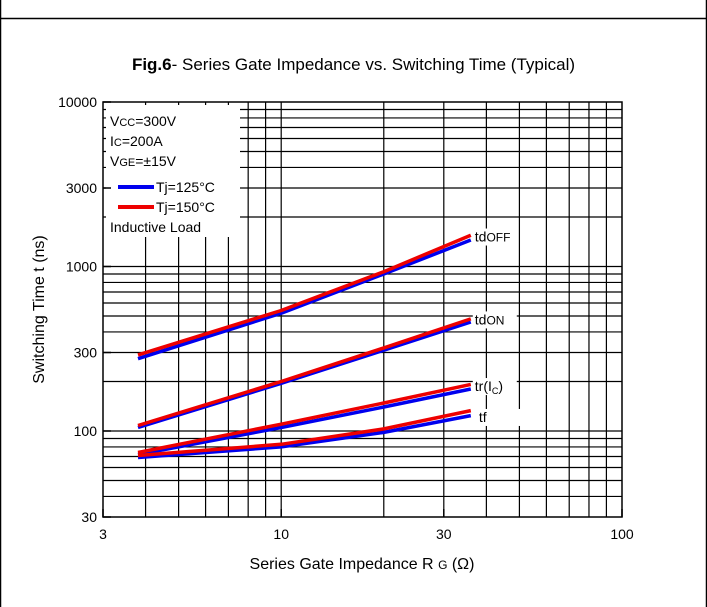 The width and height of the screenshot is (707, 607). I want to click on legend-label: Tj=150°C, so click(185, 207).